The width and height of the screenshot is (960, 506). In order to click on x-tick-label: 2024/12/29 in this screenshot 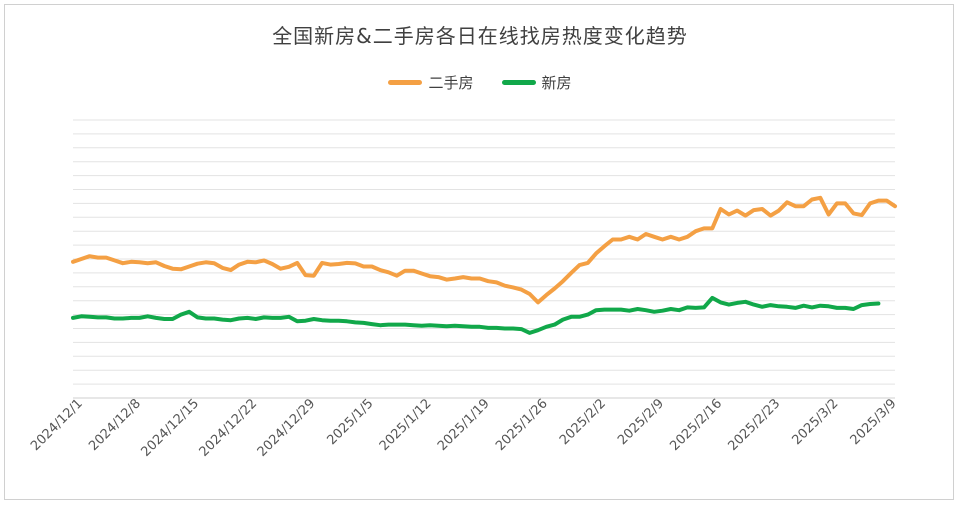, I will do `click(287, 428)`.